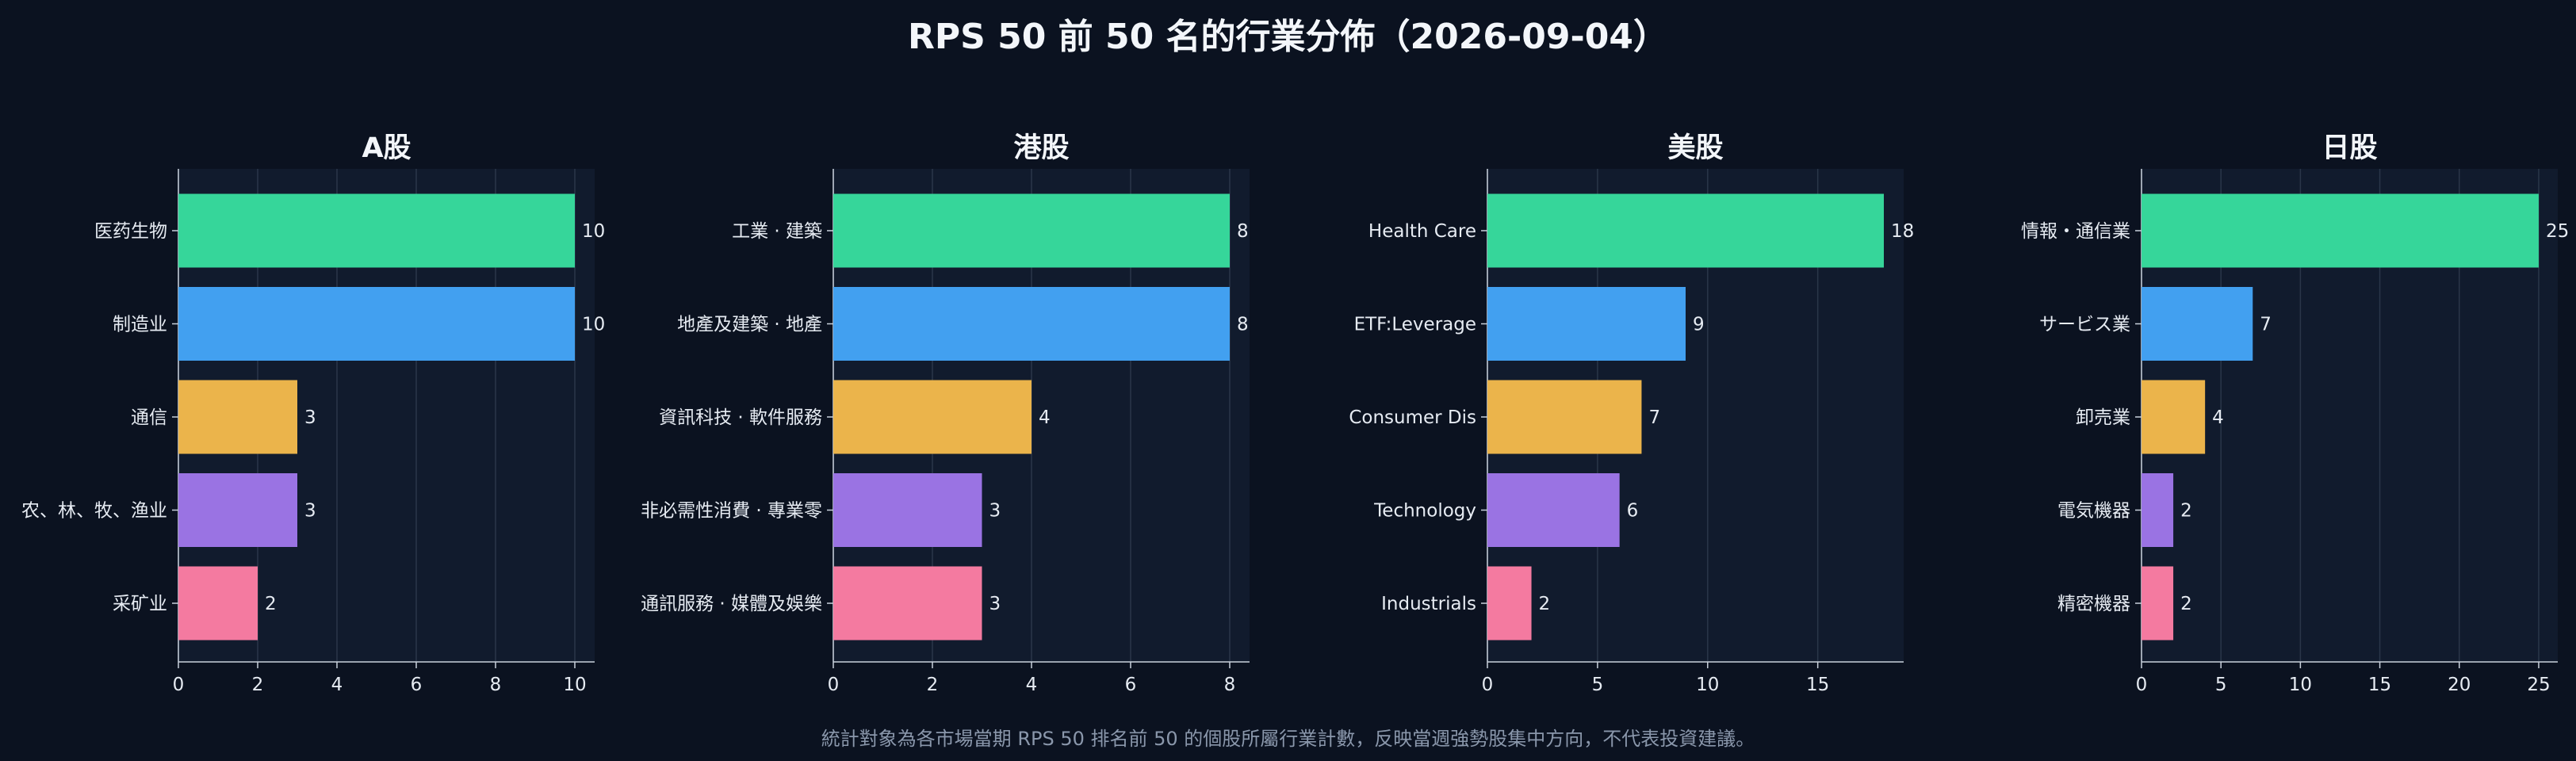 The width and height of the screenshot is (2576, 761). I want to click on bar-value-label: 6, so click(1633, 512).